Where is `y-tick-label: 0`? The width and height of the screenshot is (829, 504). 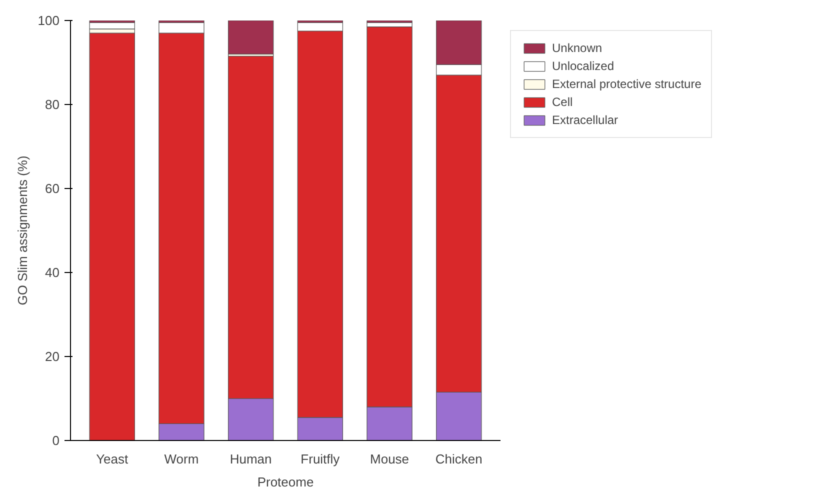
y-tick-label: 0 is located at coordinates (56, 440).